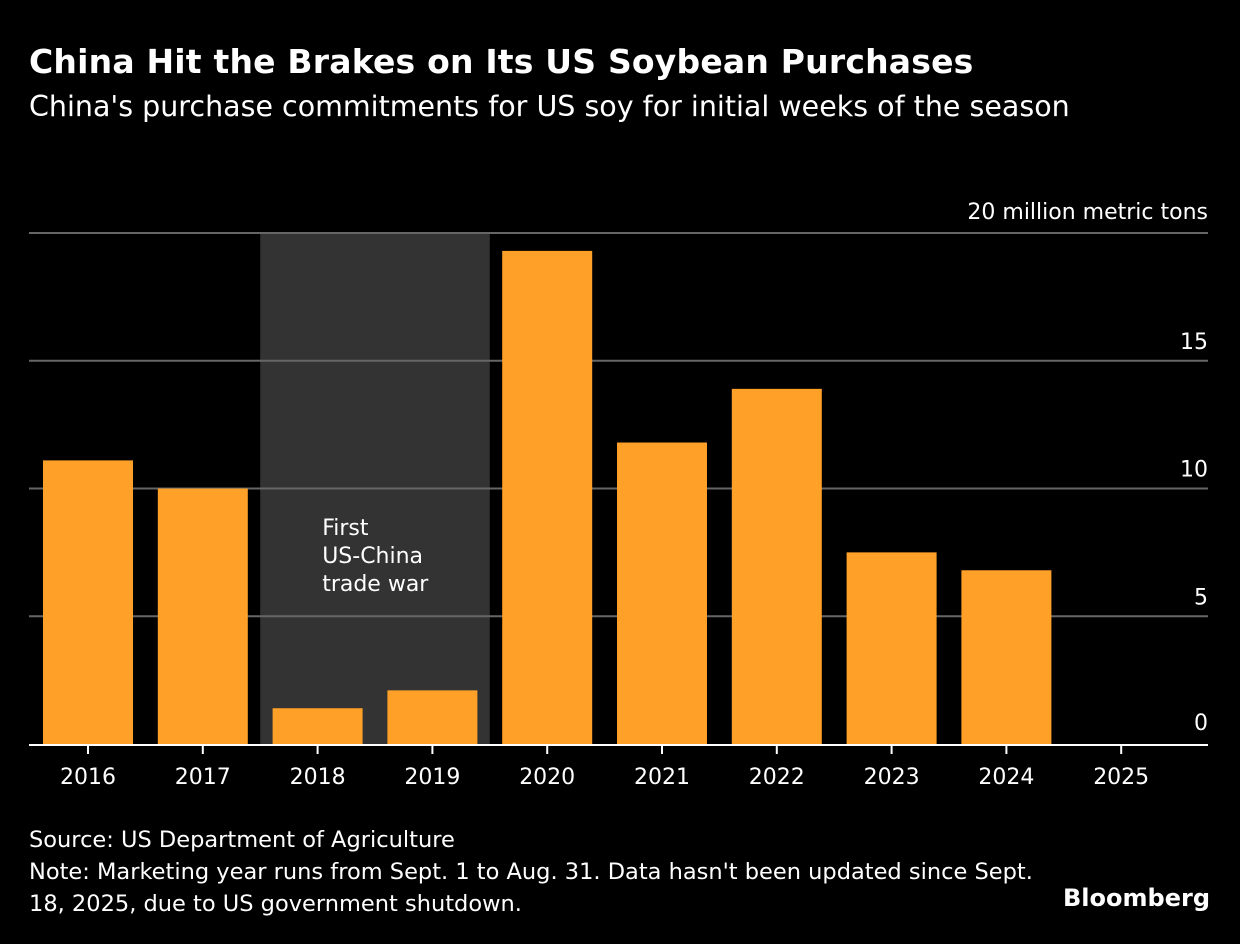  Describe the element at coordinates (88, 777) in the screenshot. I see `x-tick-label: 2016` at that location.